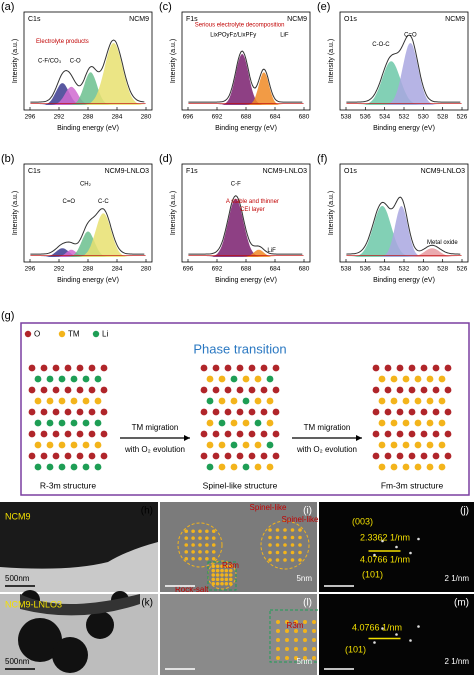  I want to click on sample-label: NCM9-LNLO3, so click(285, 171).